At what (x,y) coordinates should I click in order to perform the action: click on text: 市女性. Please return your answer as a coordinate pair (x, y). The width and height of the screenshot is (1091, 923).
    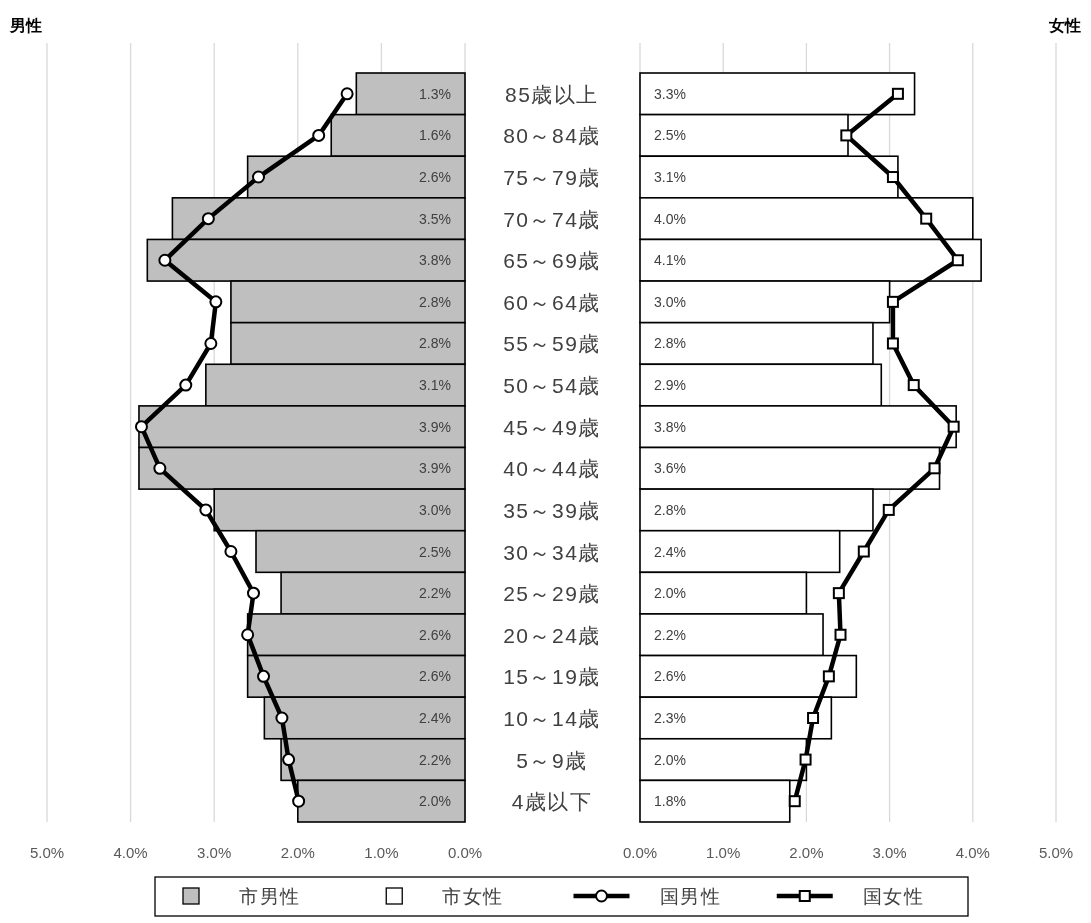
    Looking at the image, I should click on (473, 896).